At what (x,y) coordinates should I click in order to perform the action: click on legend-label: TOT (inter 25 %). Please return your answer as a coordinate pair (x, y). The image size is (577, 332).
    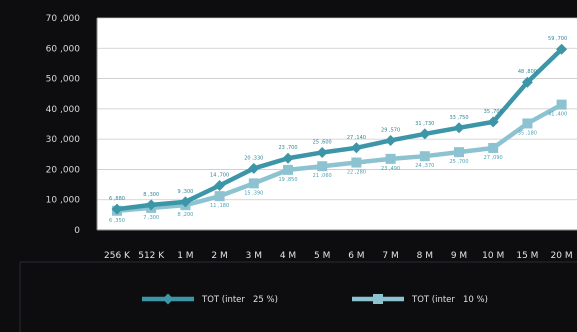
    Looking at the image, I should click on (239, 300).